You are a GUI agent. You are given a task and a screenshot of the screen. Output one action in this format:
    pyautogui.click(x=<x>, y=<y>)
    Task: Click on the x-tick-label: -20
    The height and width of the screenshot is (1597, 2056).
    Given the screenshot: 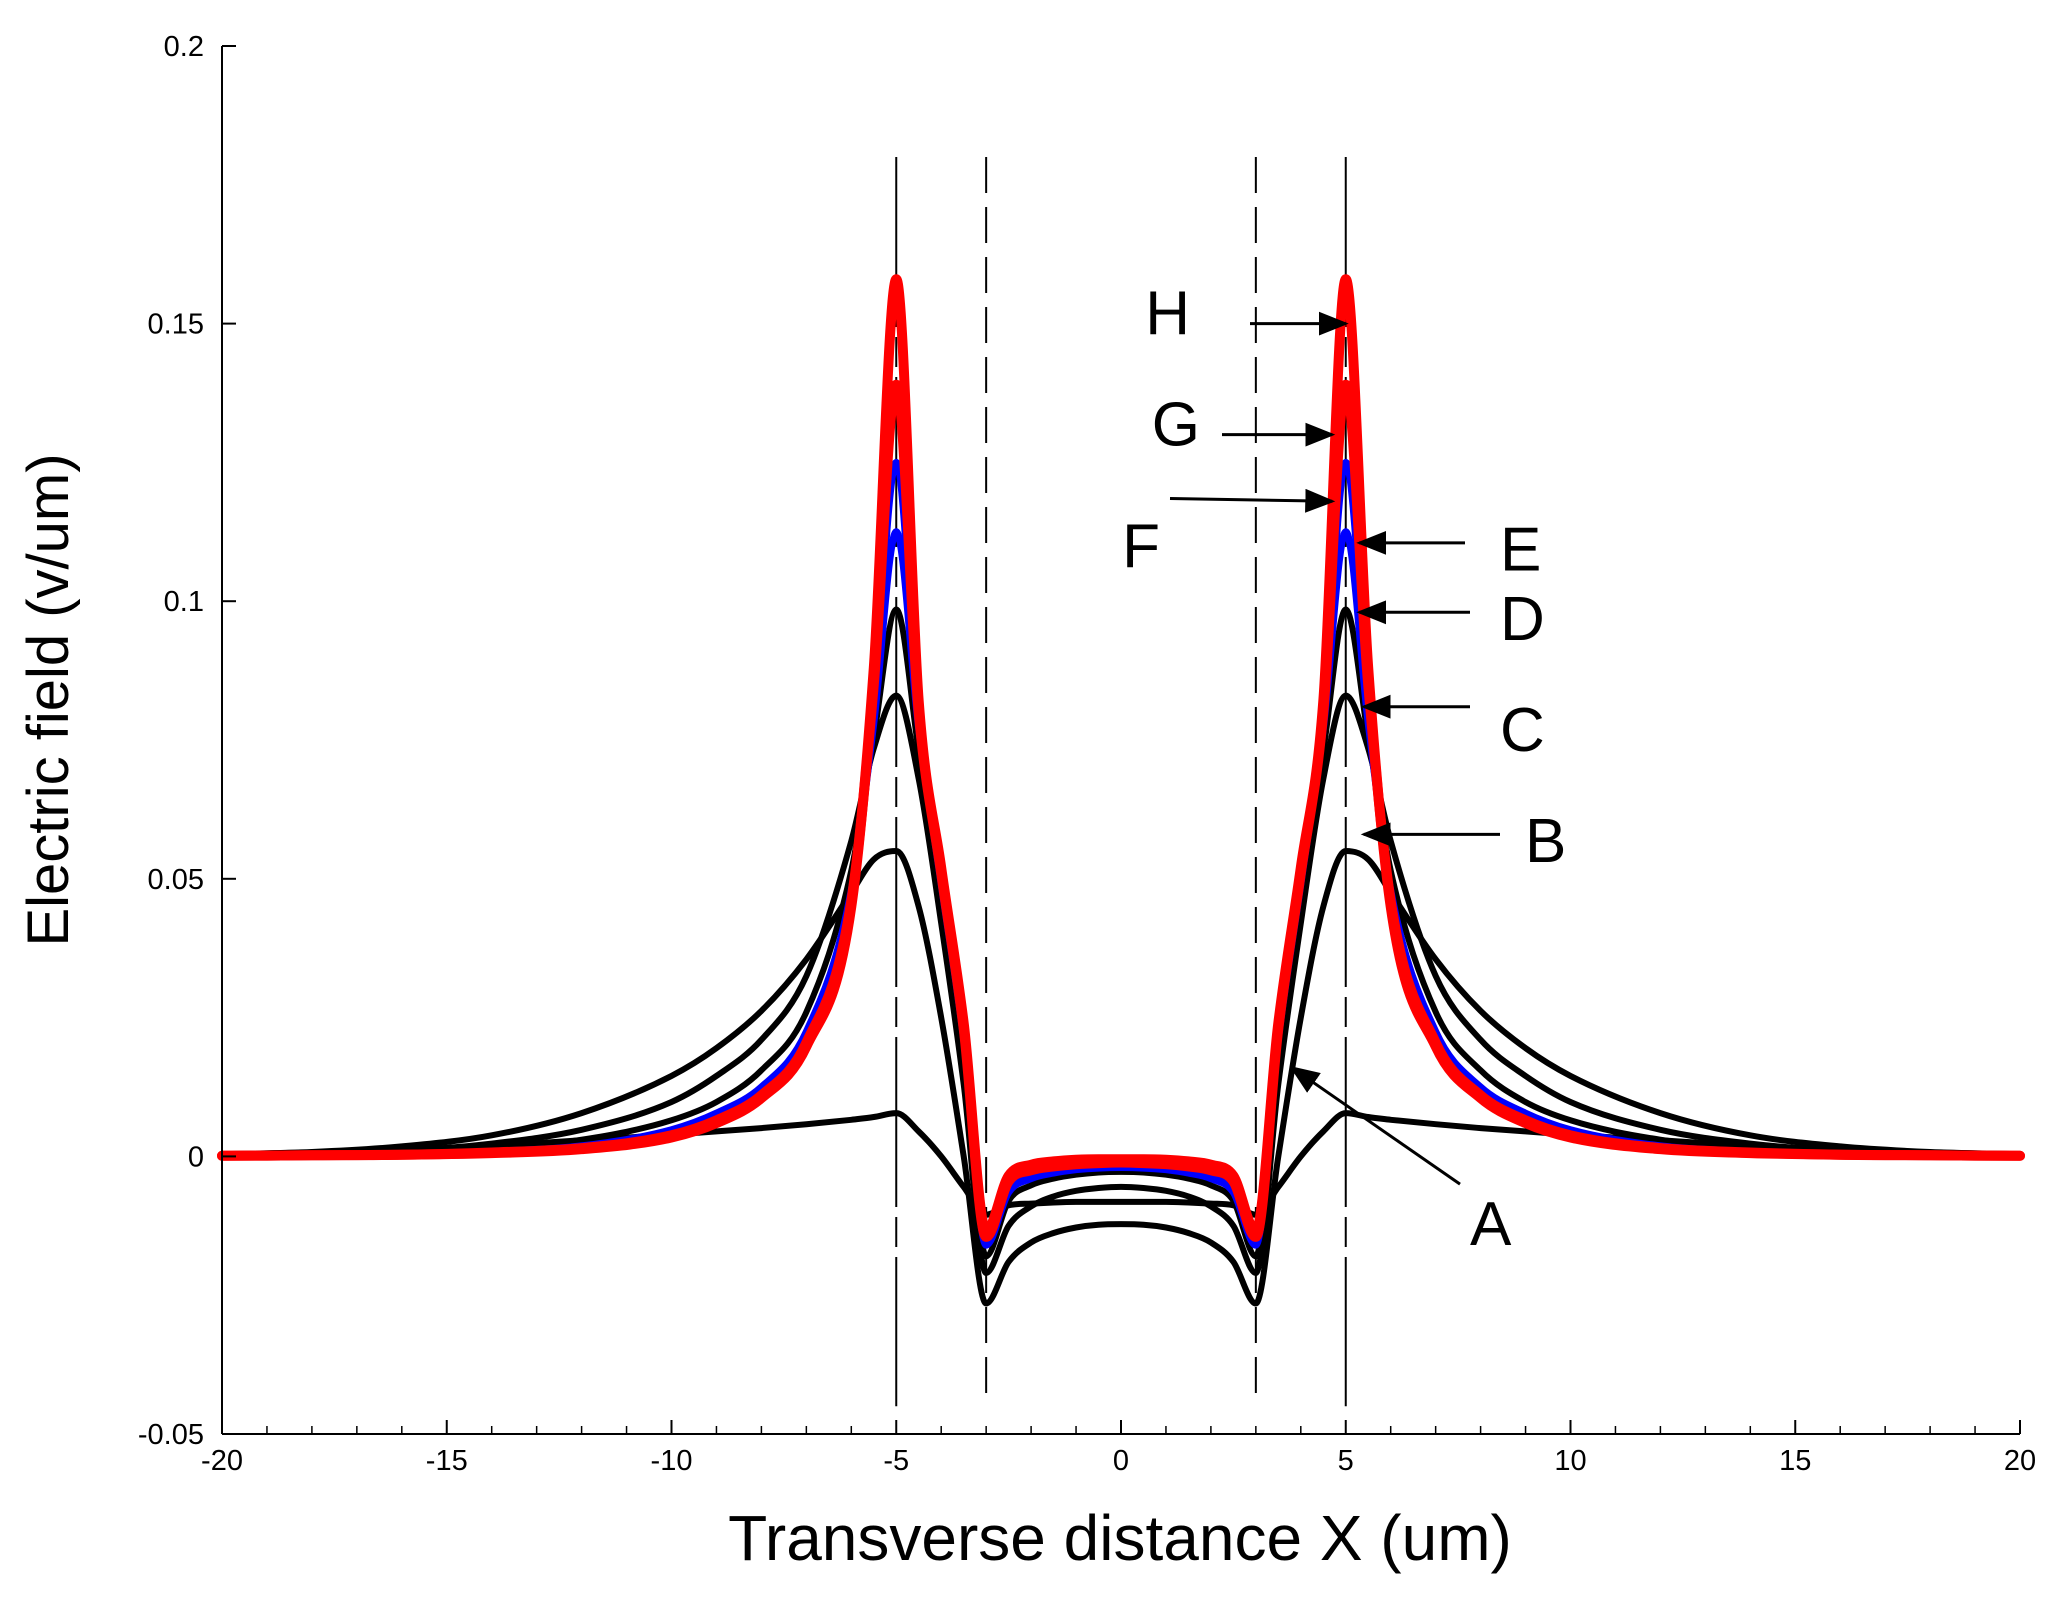 What is the action you would take?
    pyautogui.click(x=222, y=1461)
    